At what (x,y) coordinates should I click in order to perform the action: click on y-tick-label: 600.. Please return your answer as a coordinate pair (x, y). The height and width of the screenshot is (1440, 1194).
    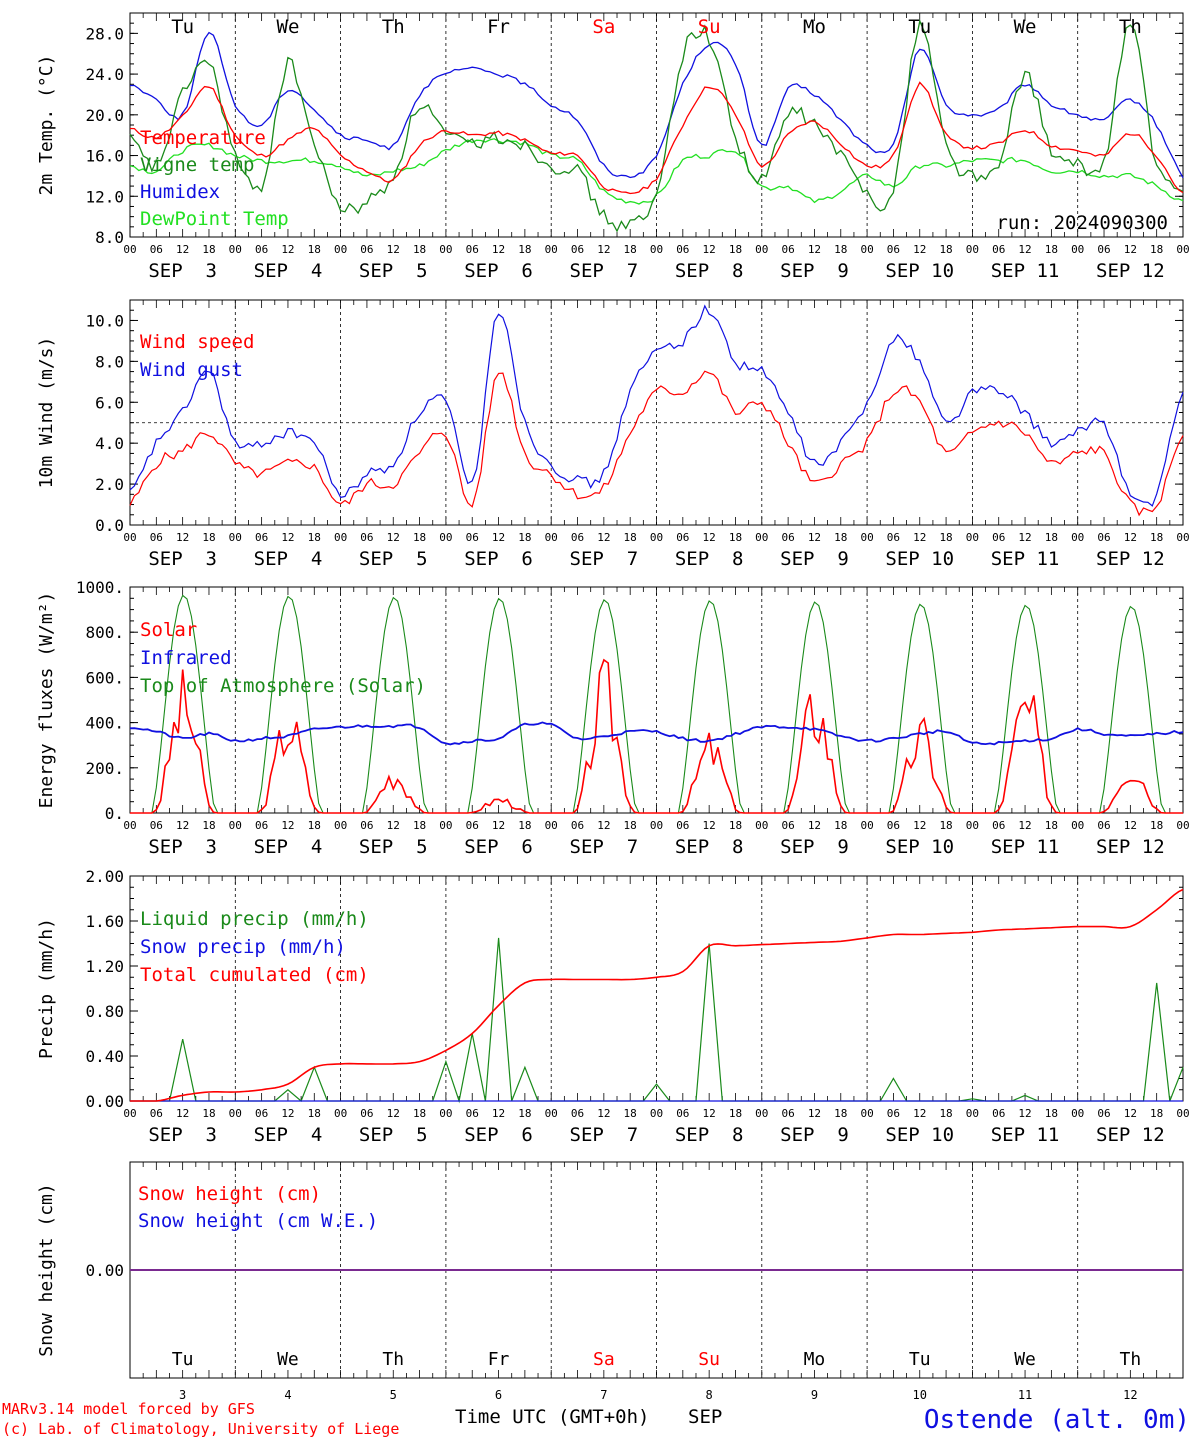
    Looking at the image, I should click on (104, 677).